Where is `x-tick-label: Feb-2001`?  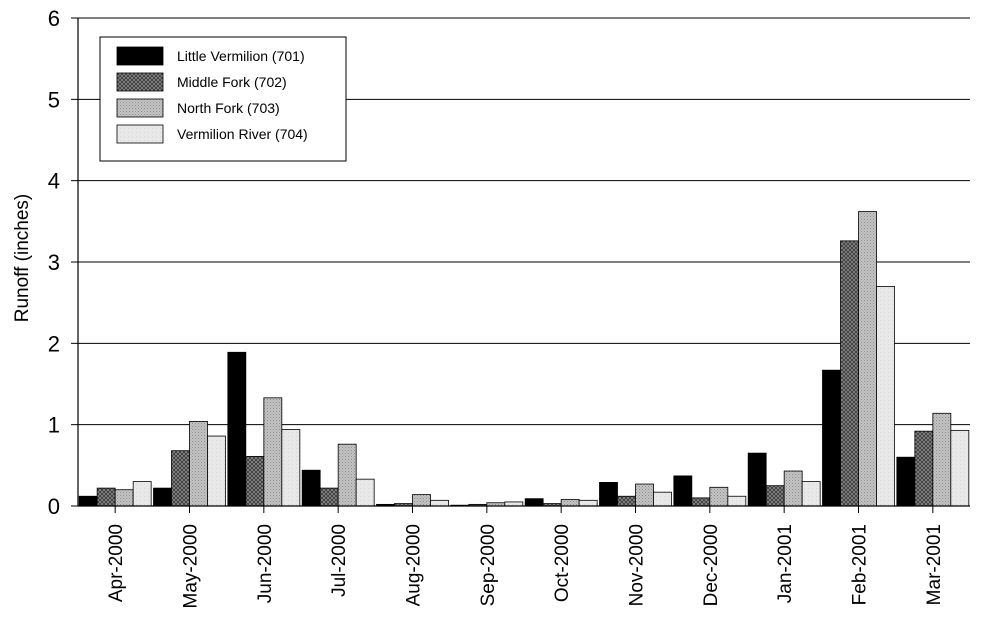
x-tick-label: Feb-2001 is located at coordinates (860, 564).